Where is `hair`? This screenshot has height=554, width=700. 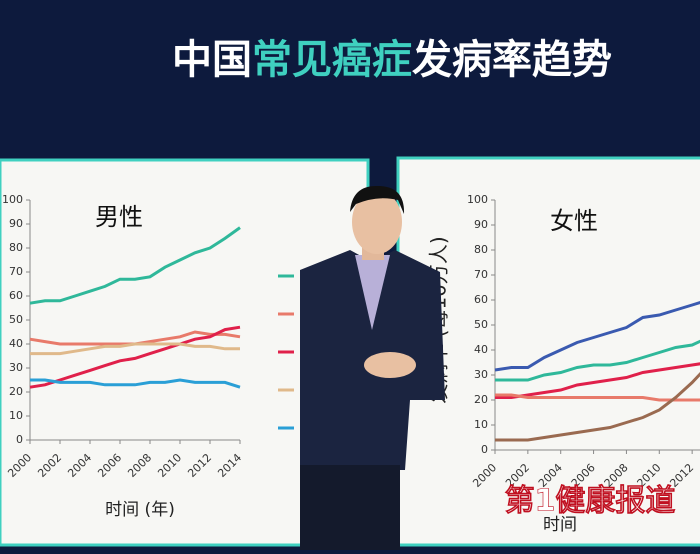 hair is located at coordinates (377, 199).